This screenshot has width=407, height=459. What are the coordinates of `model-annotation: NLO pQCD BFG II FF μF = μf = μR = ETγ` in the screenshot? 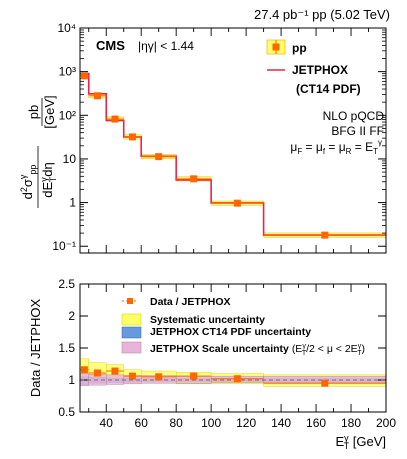 It's located at (337, 132).